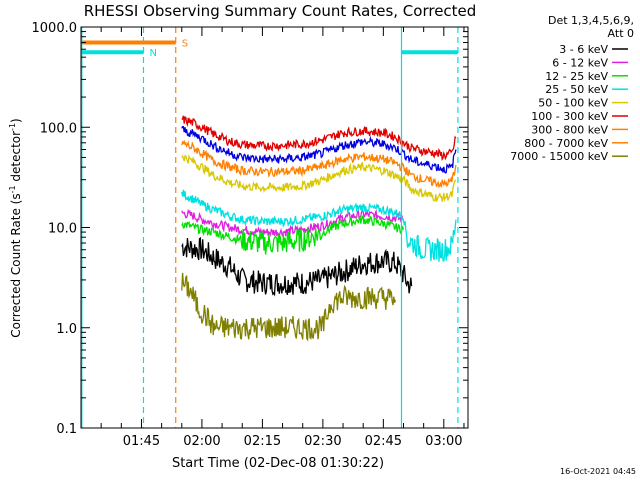 This screenshot has height=480, width=640. What do you see at coordinates (185, 44) in the screenshot?
I see `flag-label-0: S` at bounding box center [185, 44].